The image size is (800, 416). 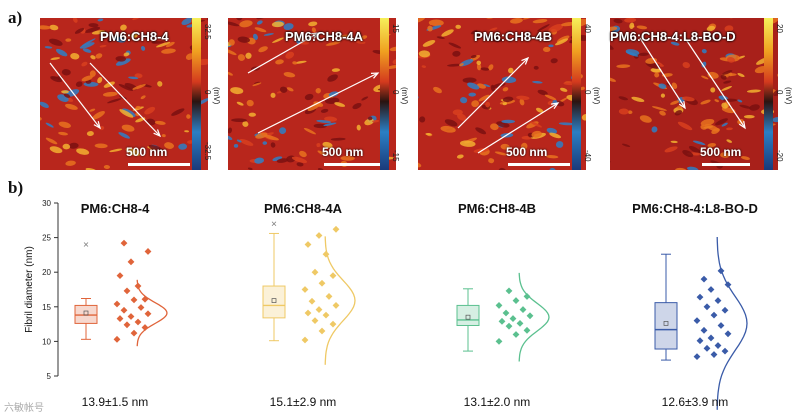 I want to click on colorbar-2-unit: (mV), so click(x=404, y=96).